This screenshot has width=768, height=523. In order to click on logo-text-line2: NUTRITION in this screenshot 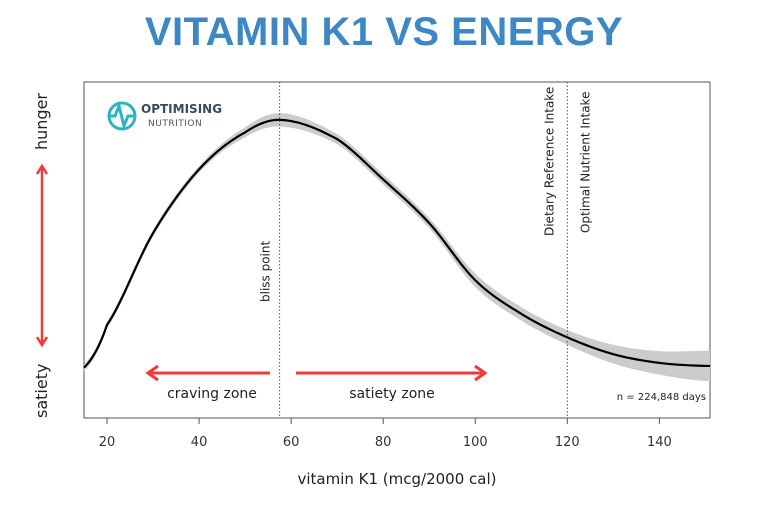, I will do `click(175, 124)`.